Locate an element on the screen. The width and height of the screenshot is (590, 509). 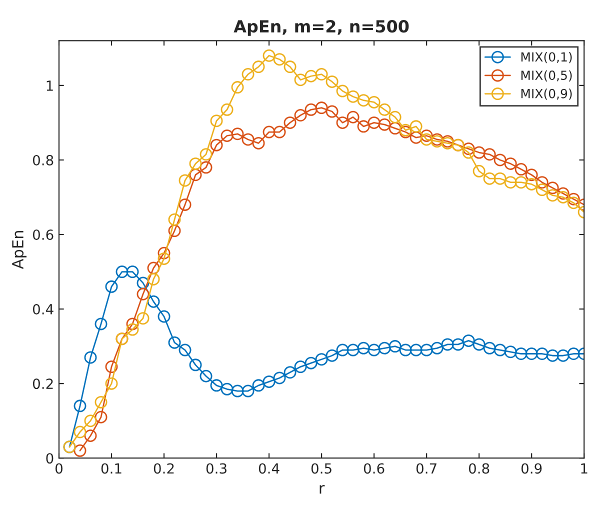
legend-label: MIX(0,9) is located at coordinates (546, 94).